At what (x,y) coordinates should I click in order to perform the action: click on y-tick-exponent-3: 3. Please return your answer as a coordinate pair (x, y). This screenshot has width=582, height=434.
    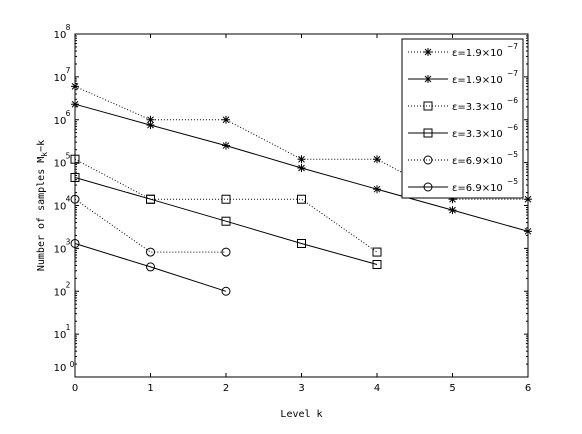
    Looking at the image, I should click on (68, 241).